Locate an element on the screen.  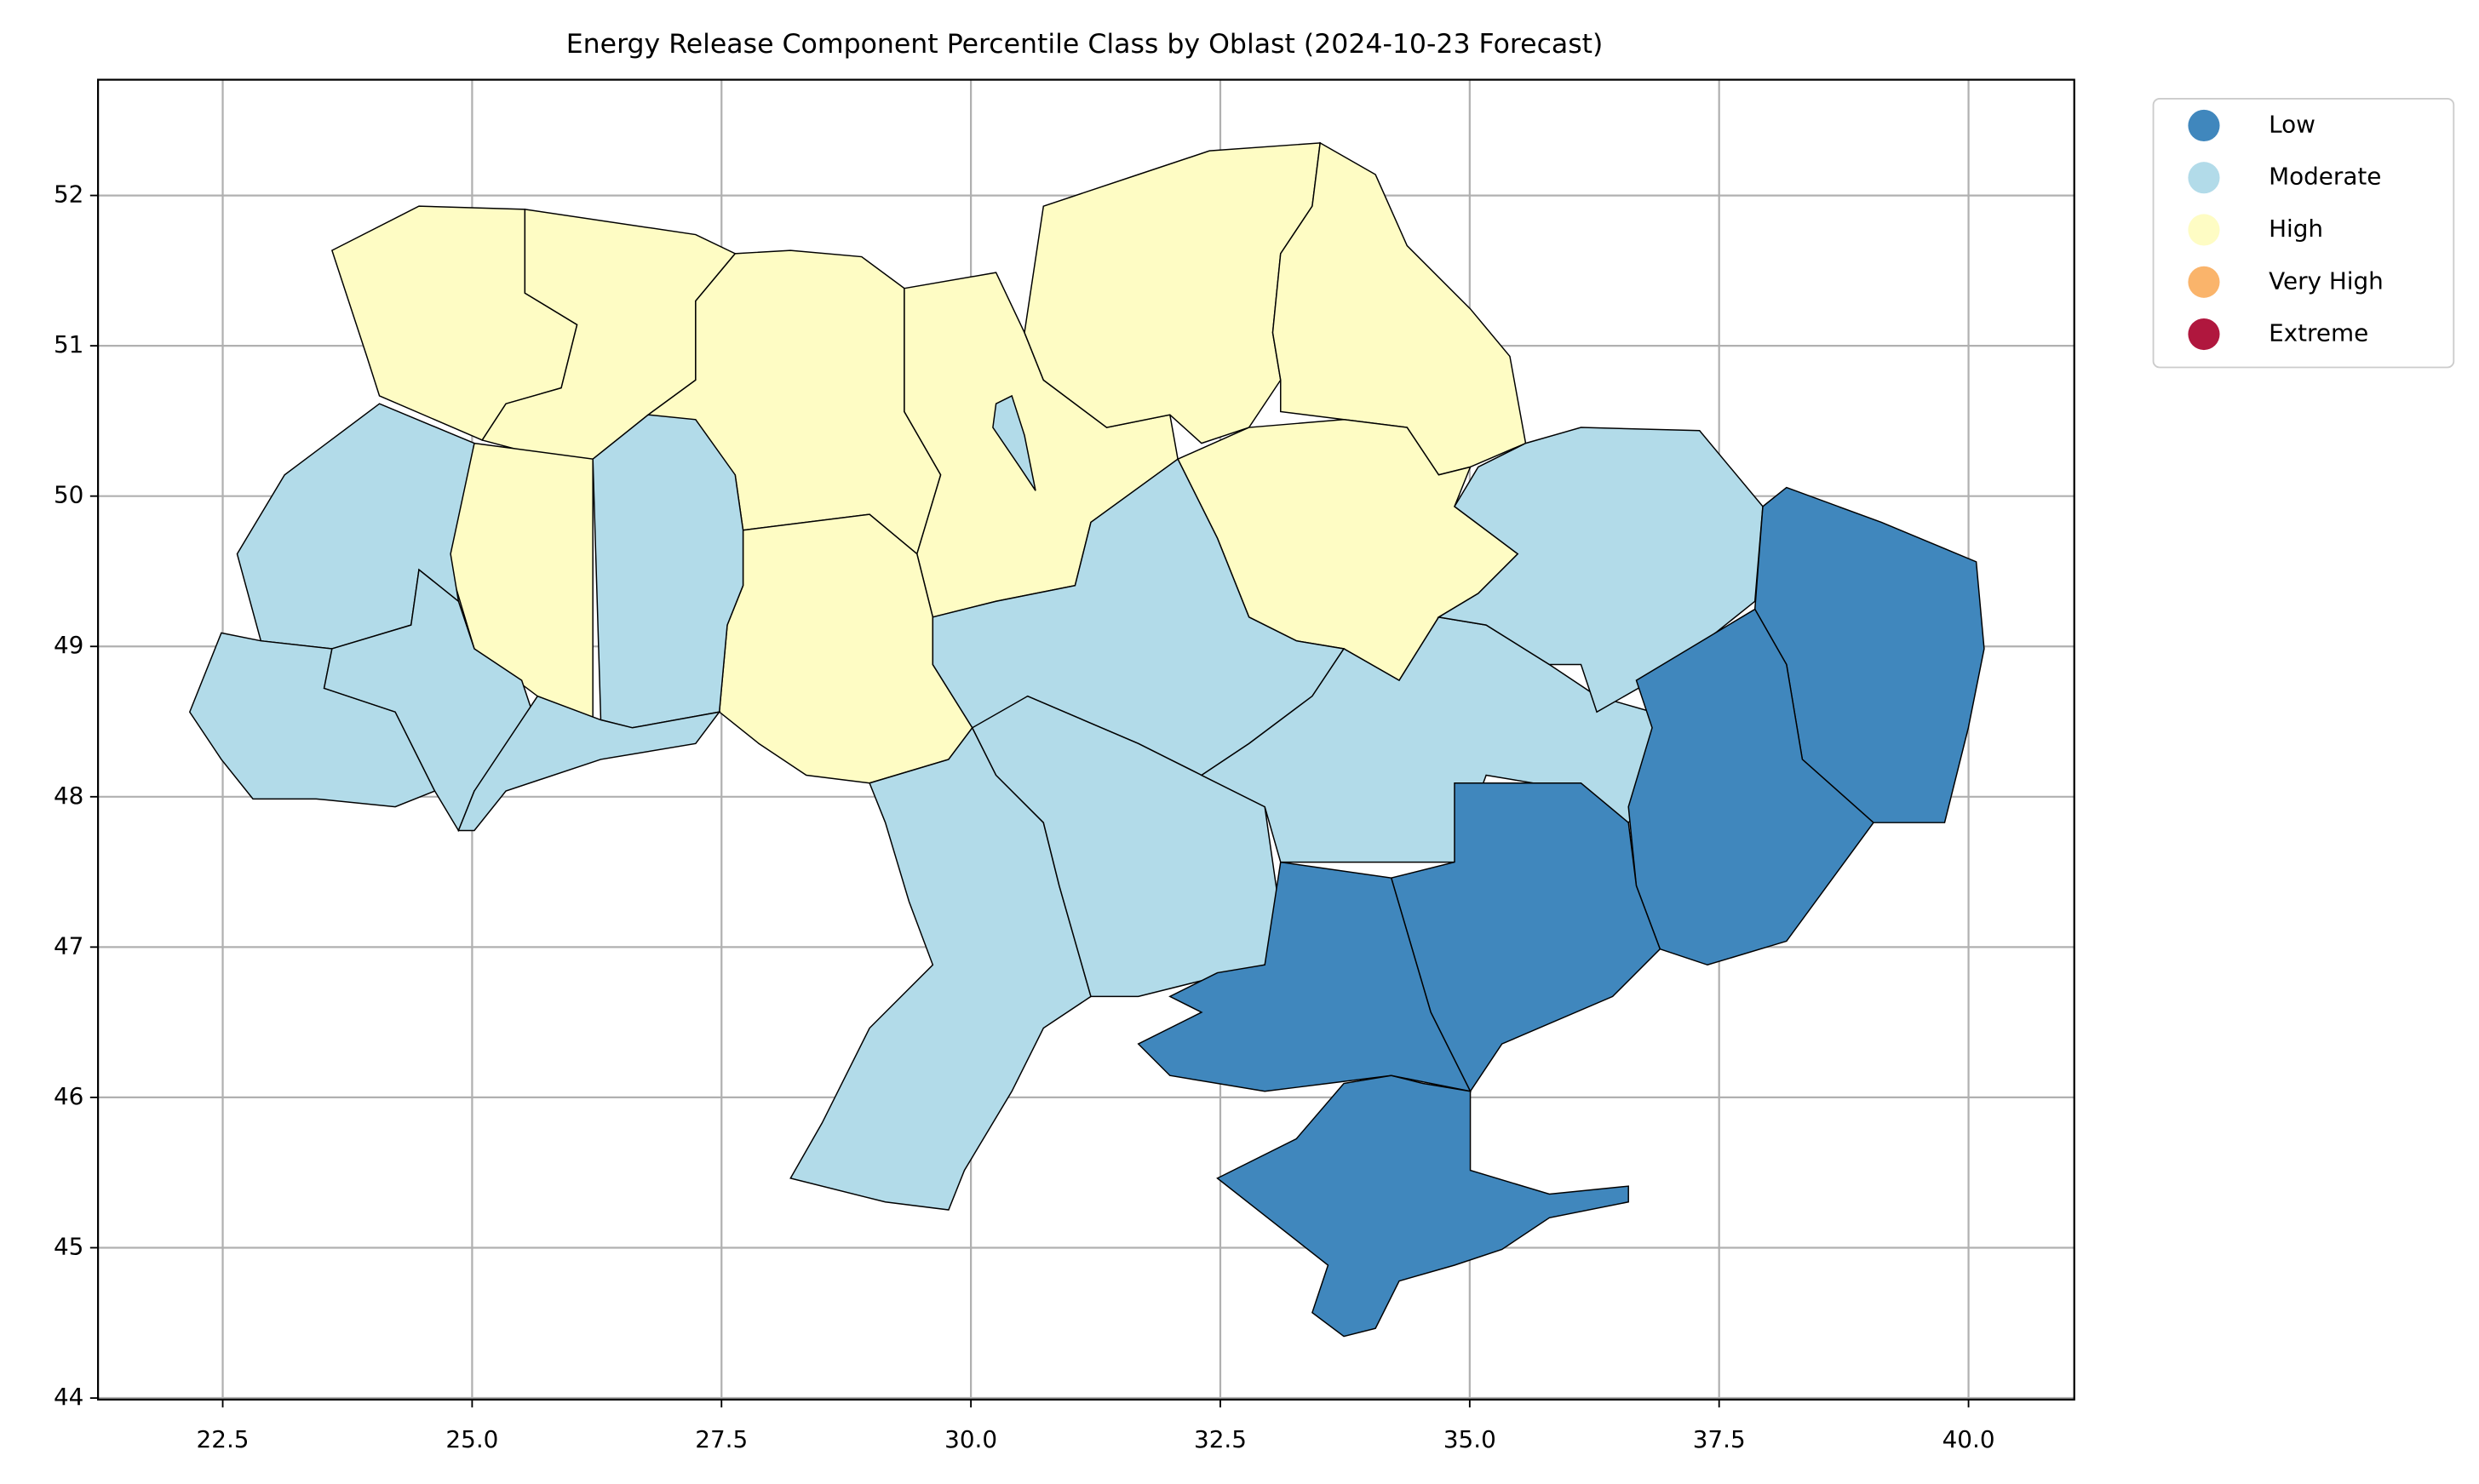
y-tick-label: 46 is located at coordinates (68, 1096).